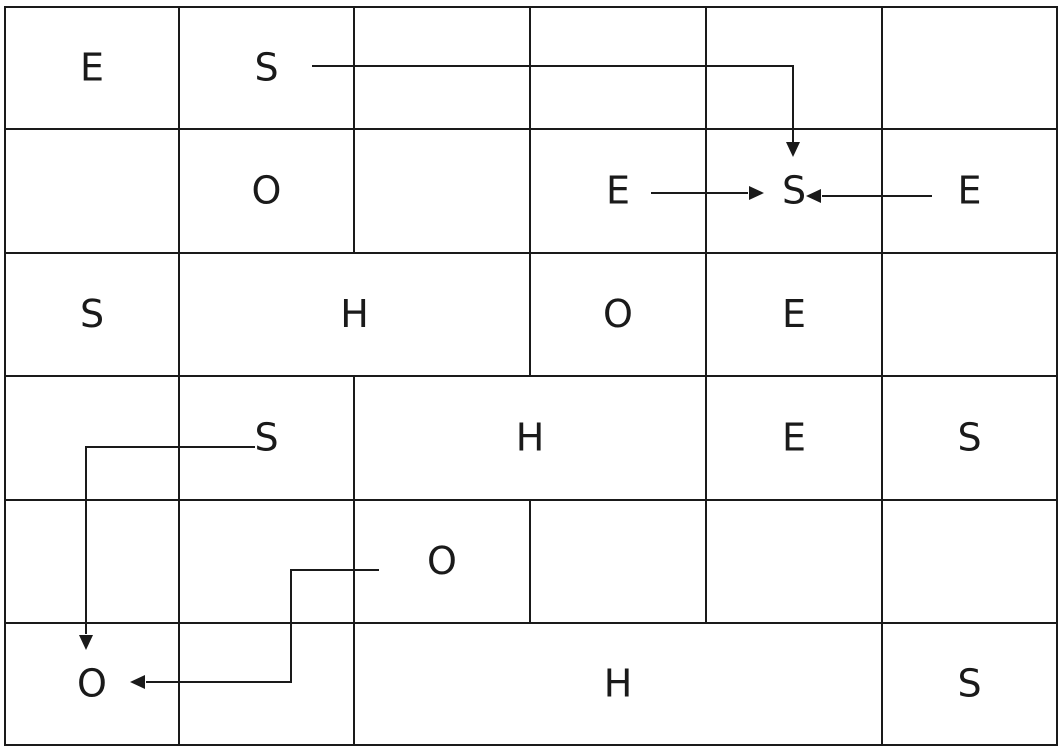 The width and height of the screenshot is (1062, 749). What do you see at coordinates (707, 193) in the screenshot?
I see `arrow-e-to-s-left` at bounding box center [707, 193].